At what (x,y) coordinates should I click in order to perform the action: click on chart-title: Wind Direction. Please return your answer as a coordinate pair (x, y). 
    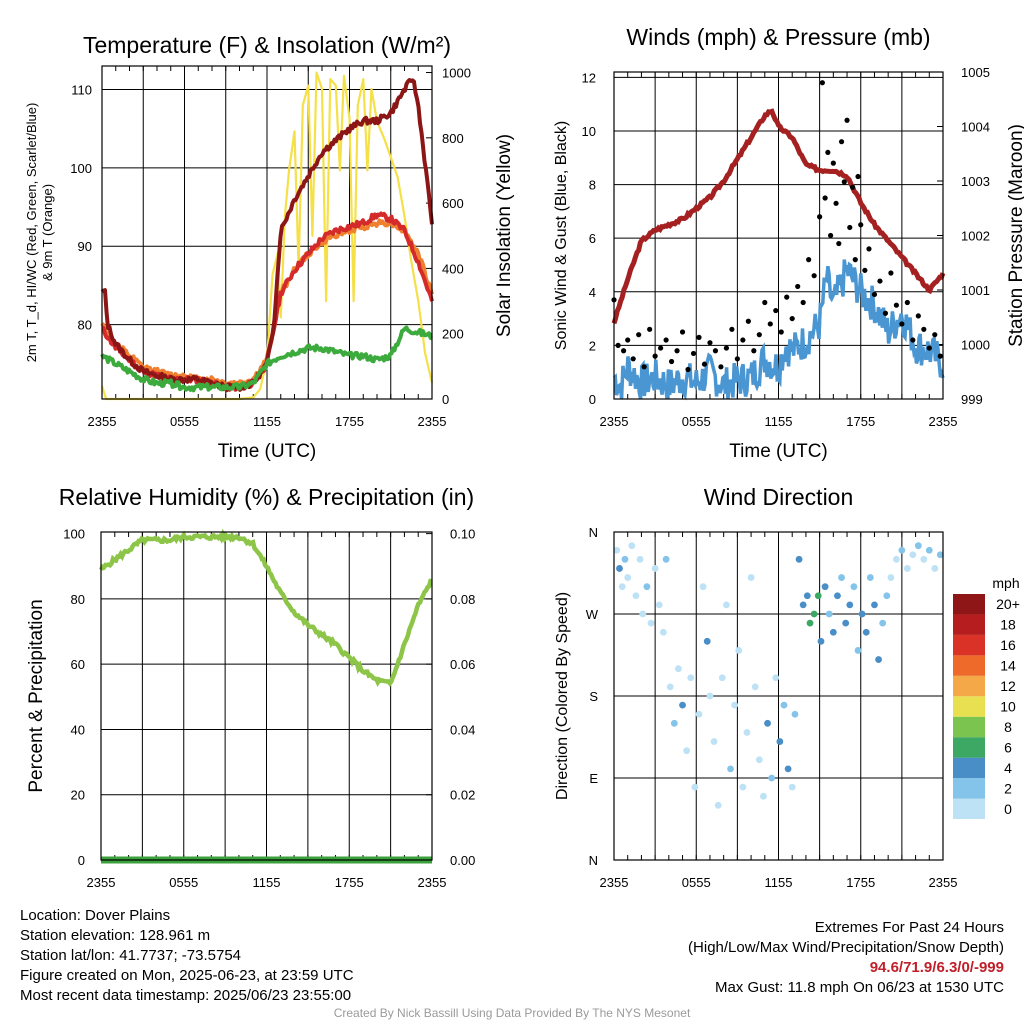
    Looking at the image, I should click on (779, 497).